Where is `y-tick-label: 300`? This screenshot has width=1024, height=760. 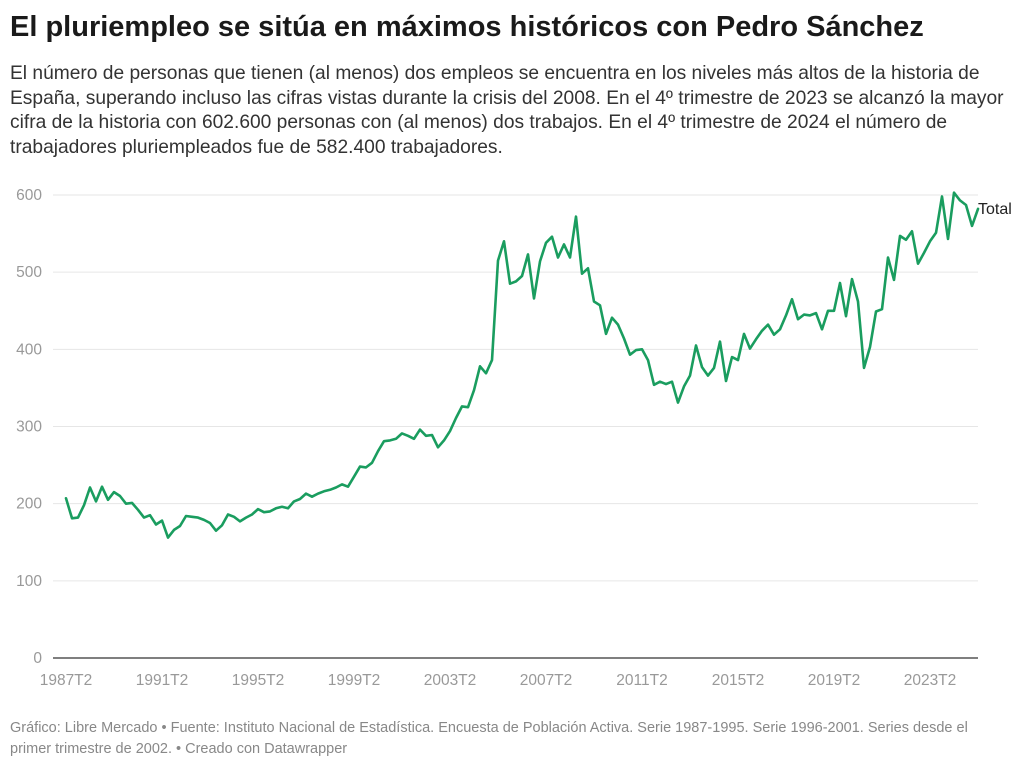
y-tick-label: 300 is located at coordinates (29, 427).